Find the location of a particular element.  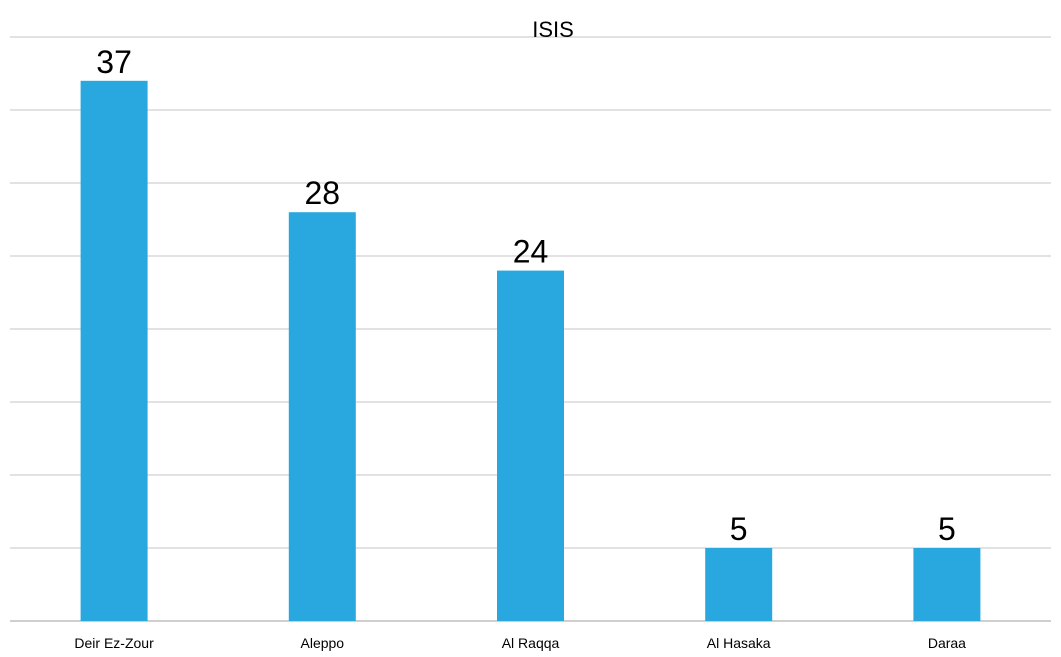

bar-daraa is located at coordinates (947, 584).